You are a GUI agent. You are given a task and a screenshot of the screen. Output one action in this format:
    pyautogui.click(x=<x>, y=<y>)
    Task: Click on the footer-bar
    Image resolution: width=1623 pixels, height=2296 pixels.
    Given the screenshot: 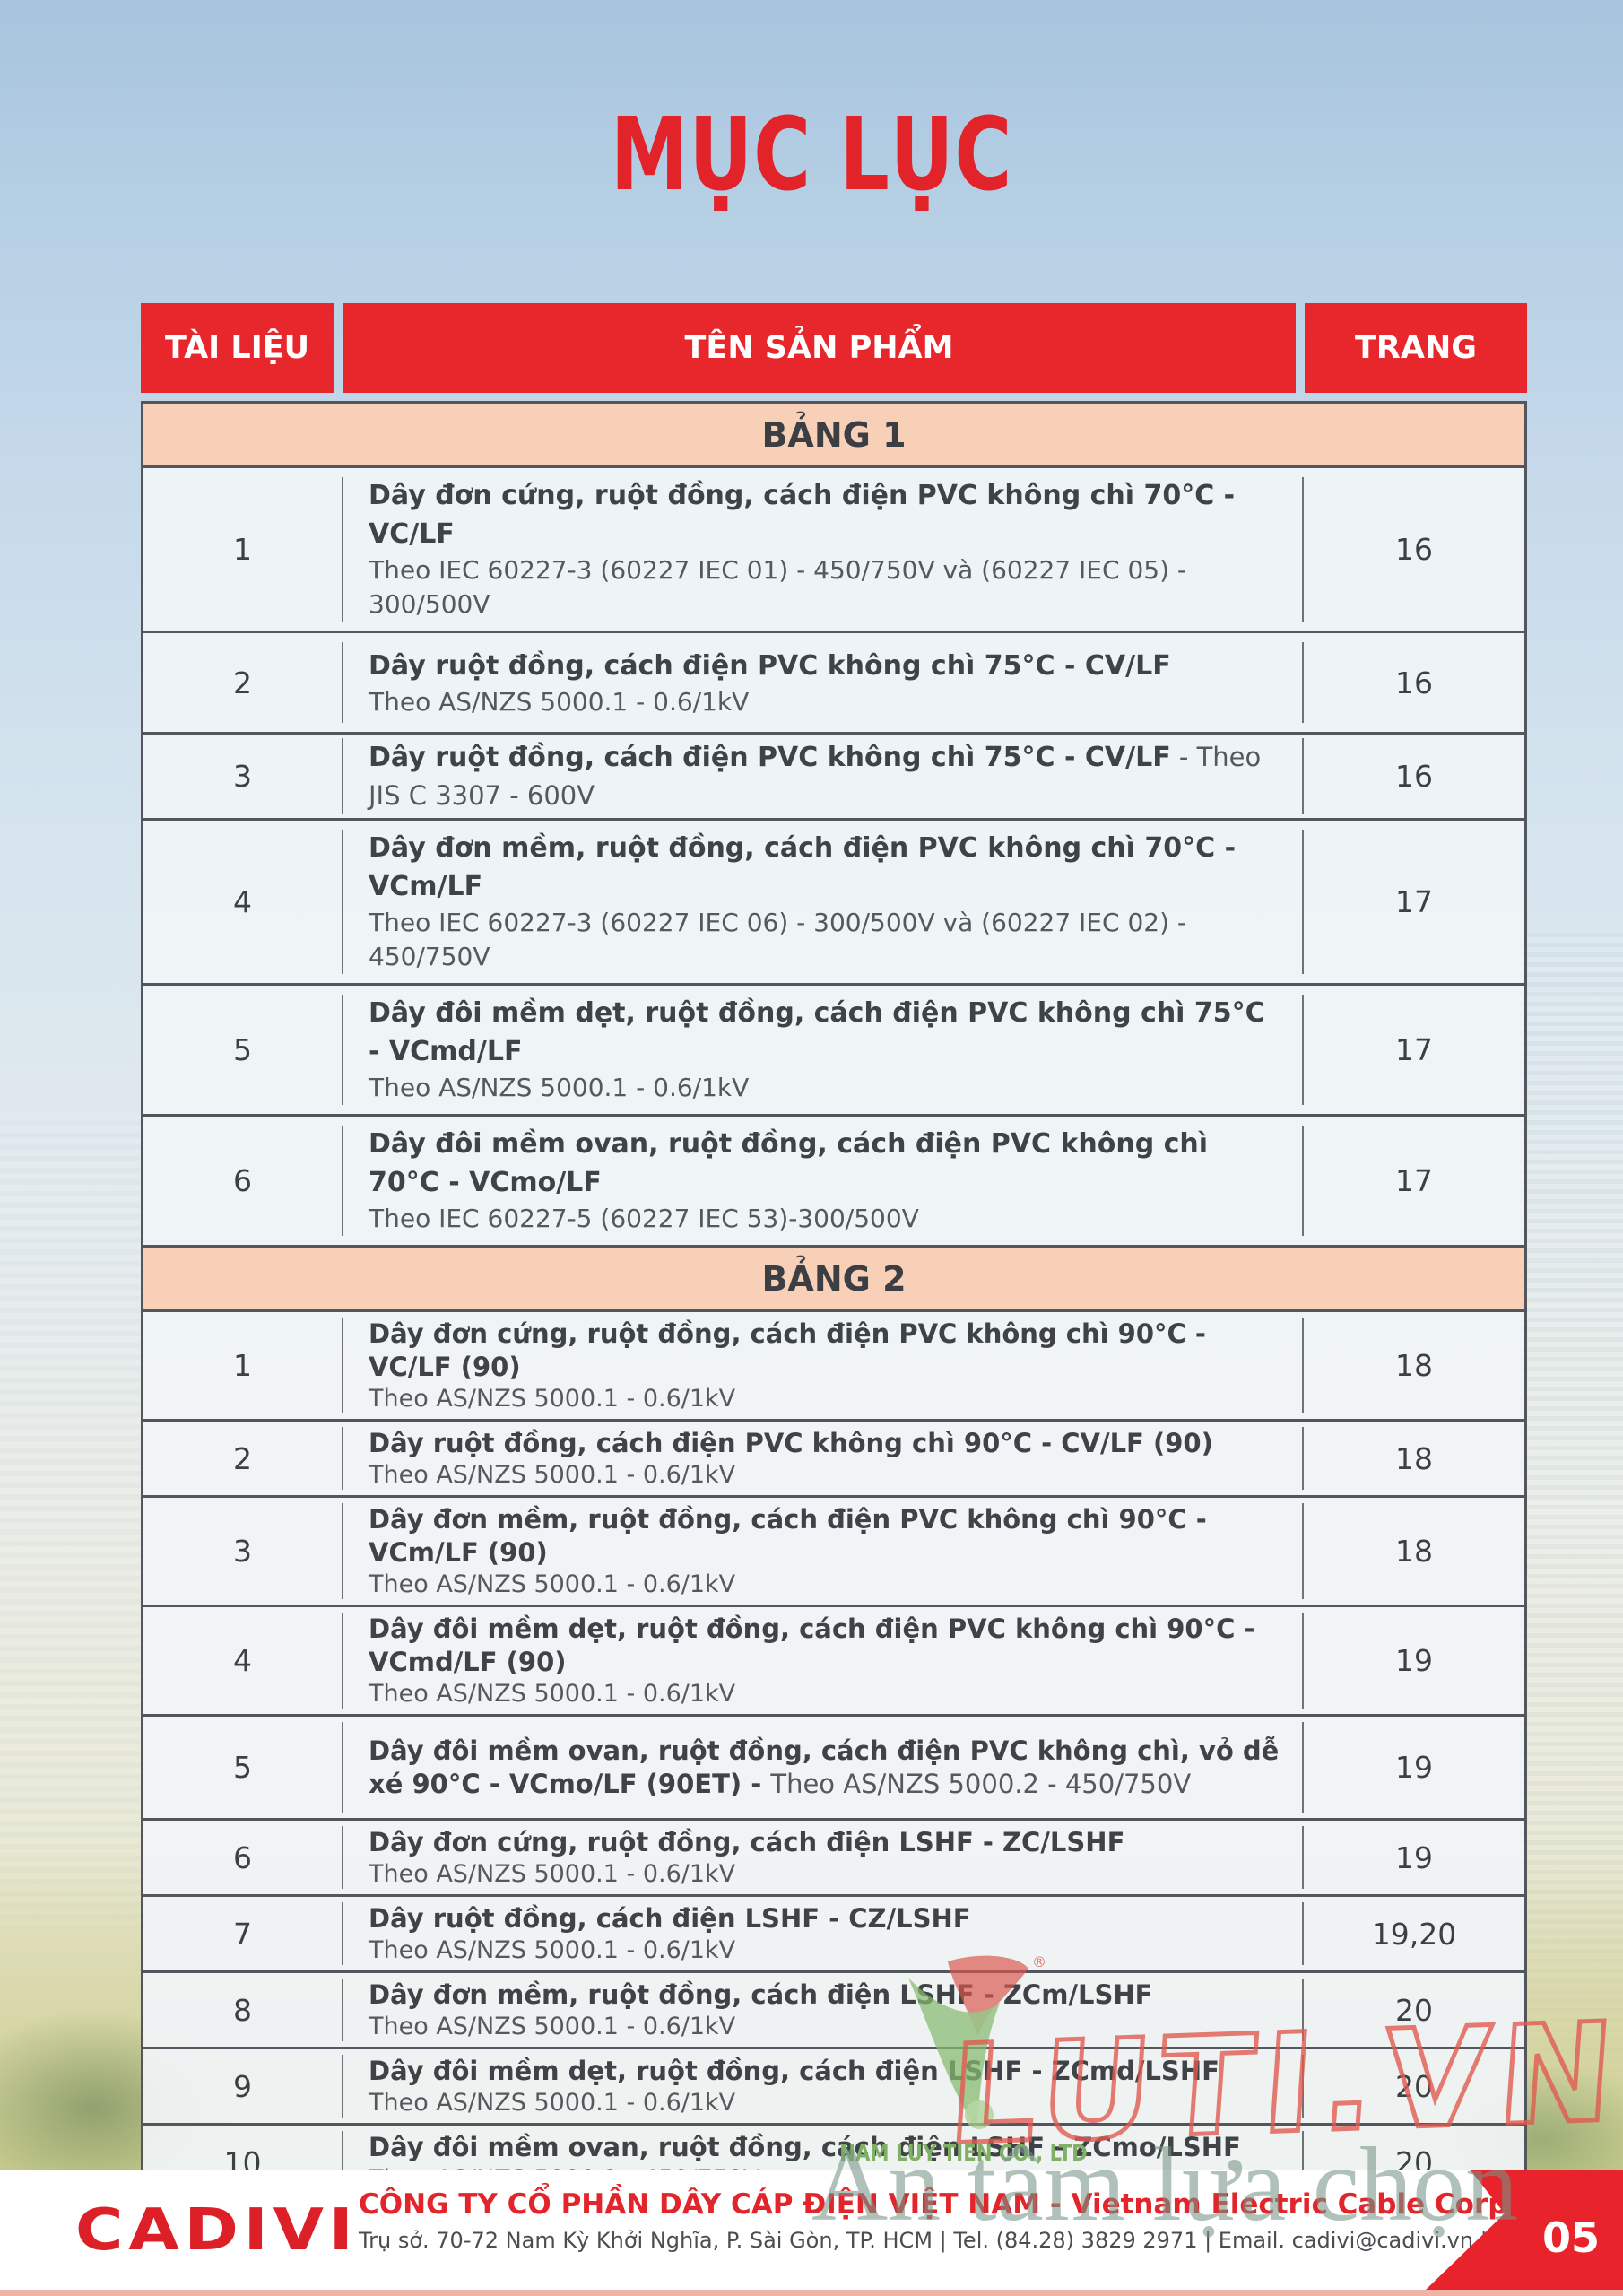 What is the action you would take?
    pyautogui.click(x=811, y=2230)
    